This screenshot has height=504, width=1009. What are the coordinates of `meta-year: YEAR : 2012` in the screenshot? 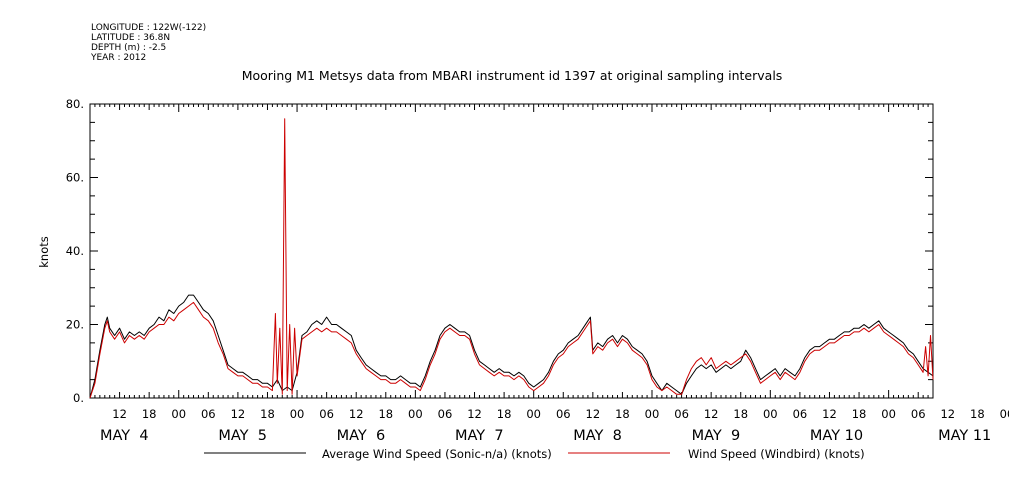 It's located at (118, 58).